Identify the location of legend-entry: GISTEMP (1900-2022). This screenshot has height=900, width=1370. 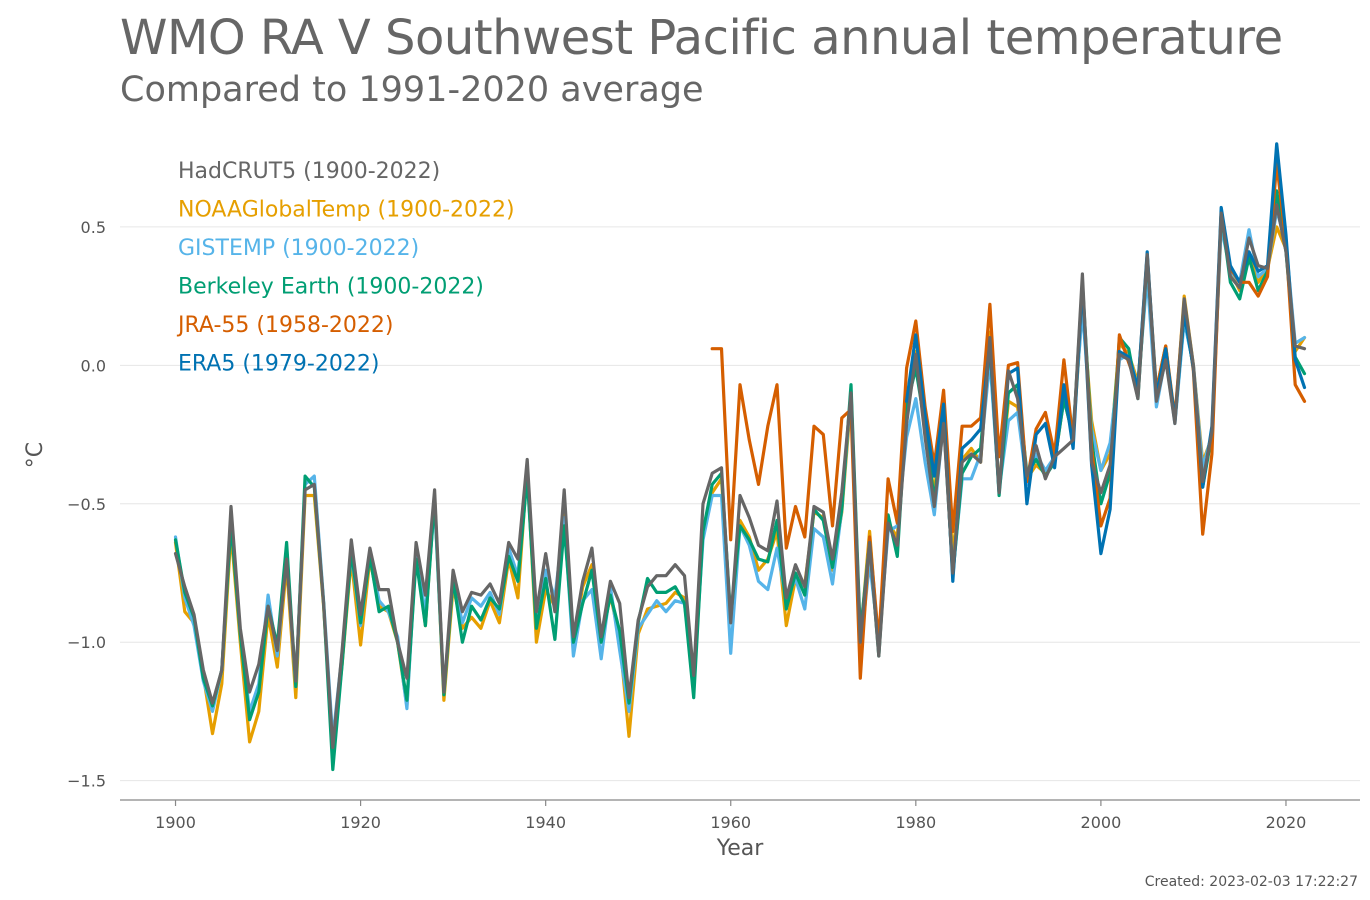
(298, 248).